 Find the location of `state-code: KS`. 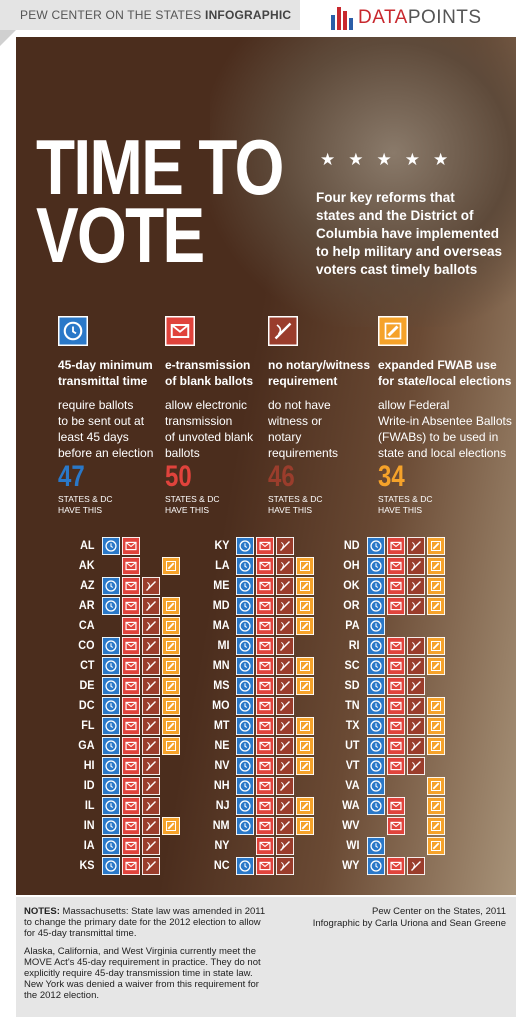

state-code: KS is located at coordinates (87, 865).